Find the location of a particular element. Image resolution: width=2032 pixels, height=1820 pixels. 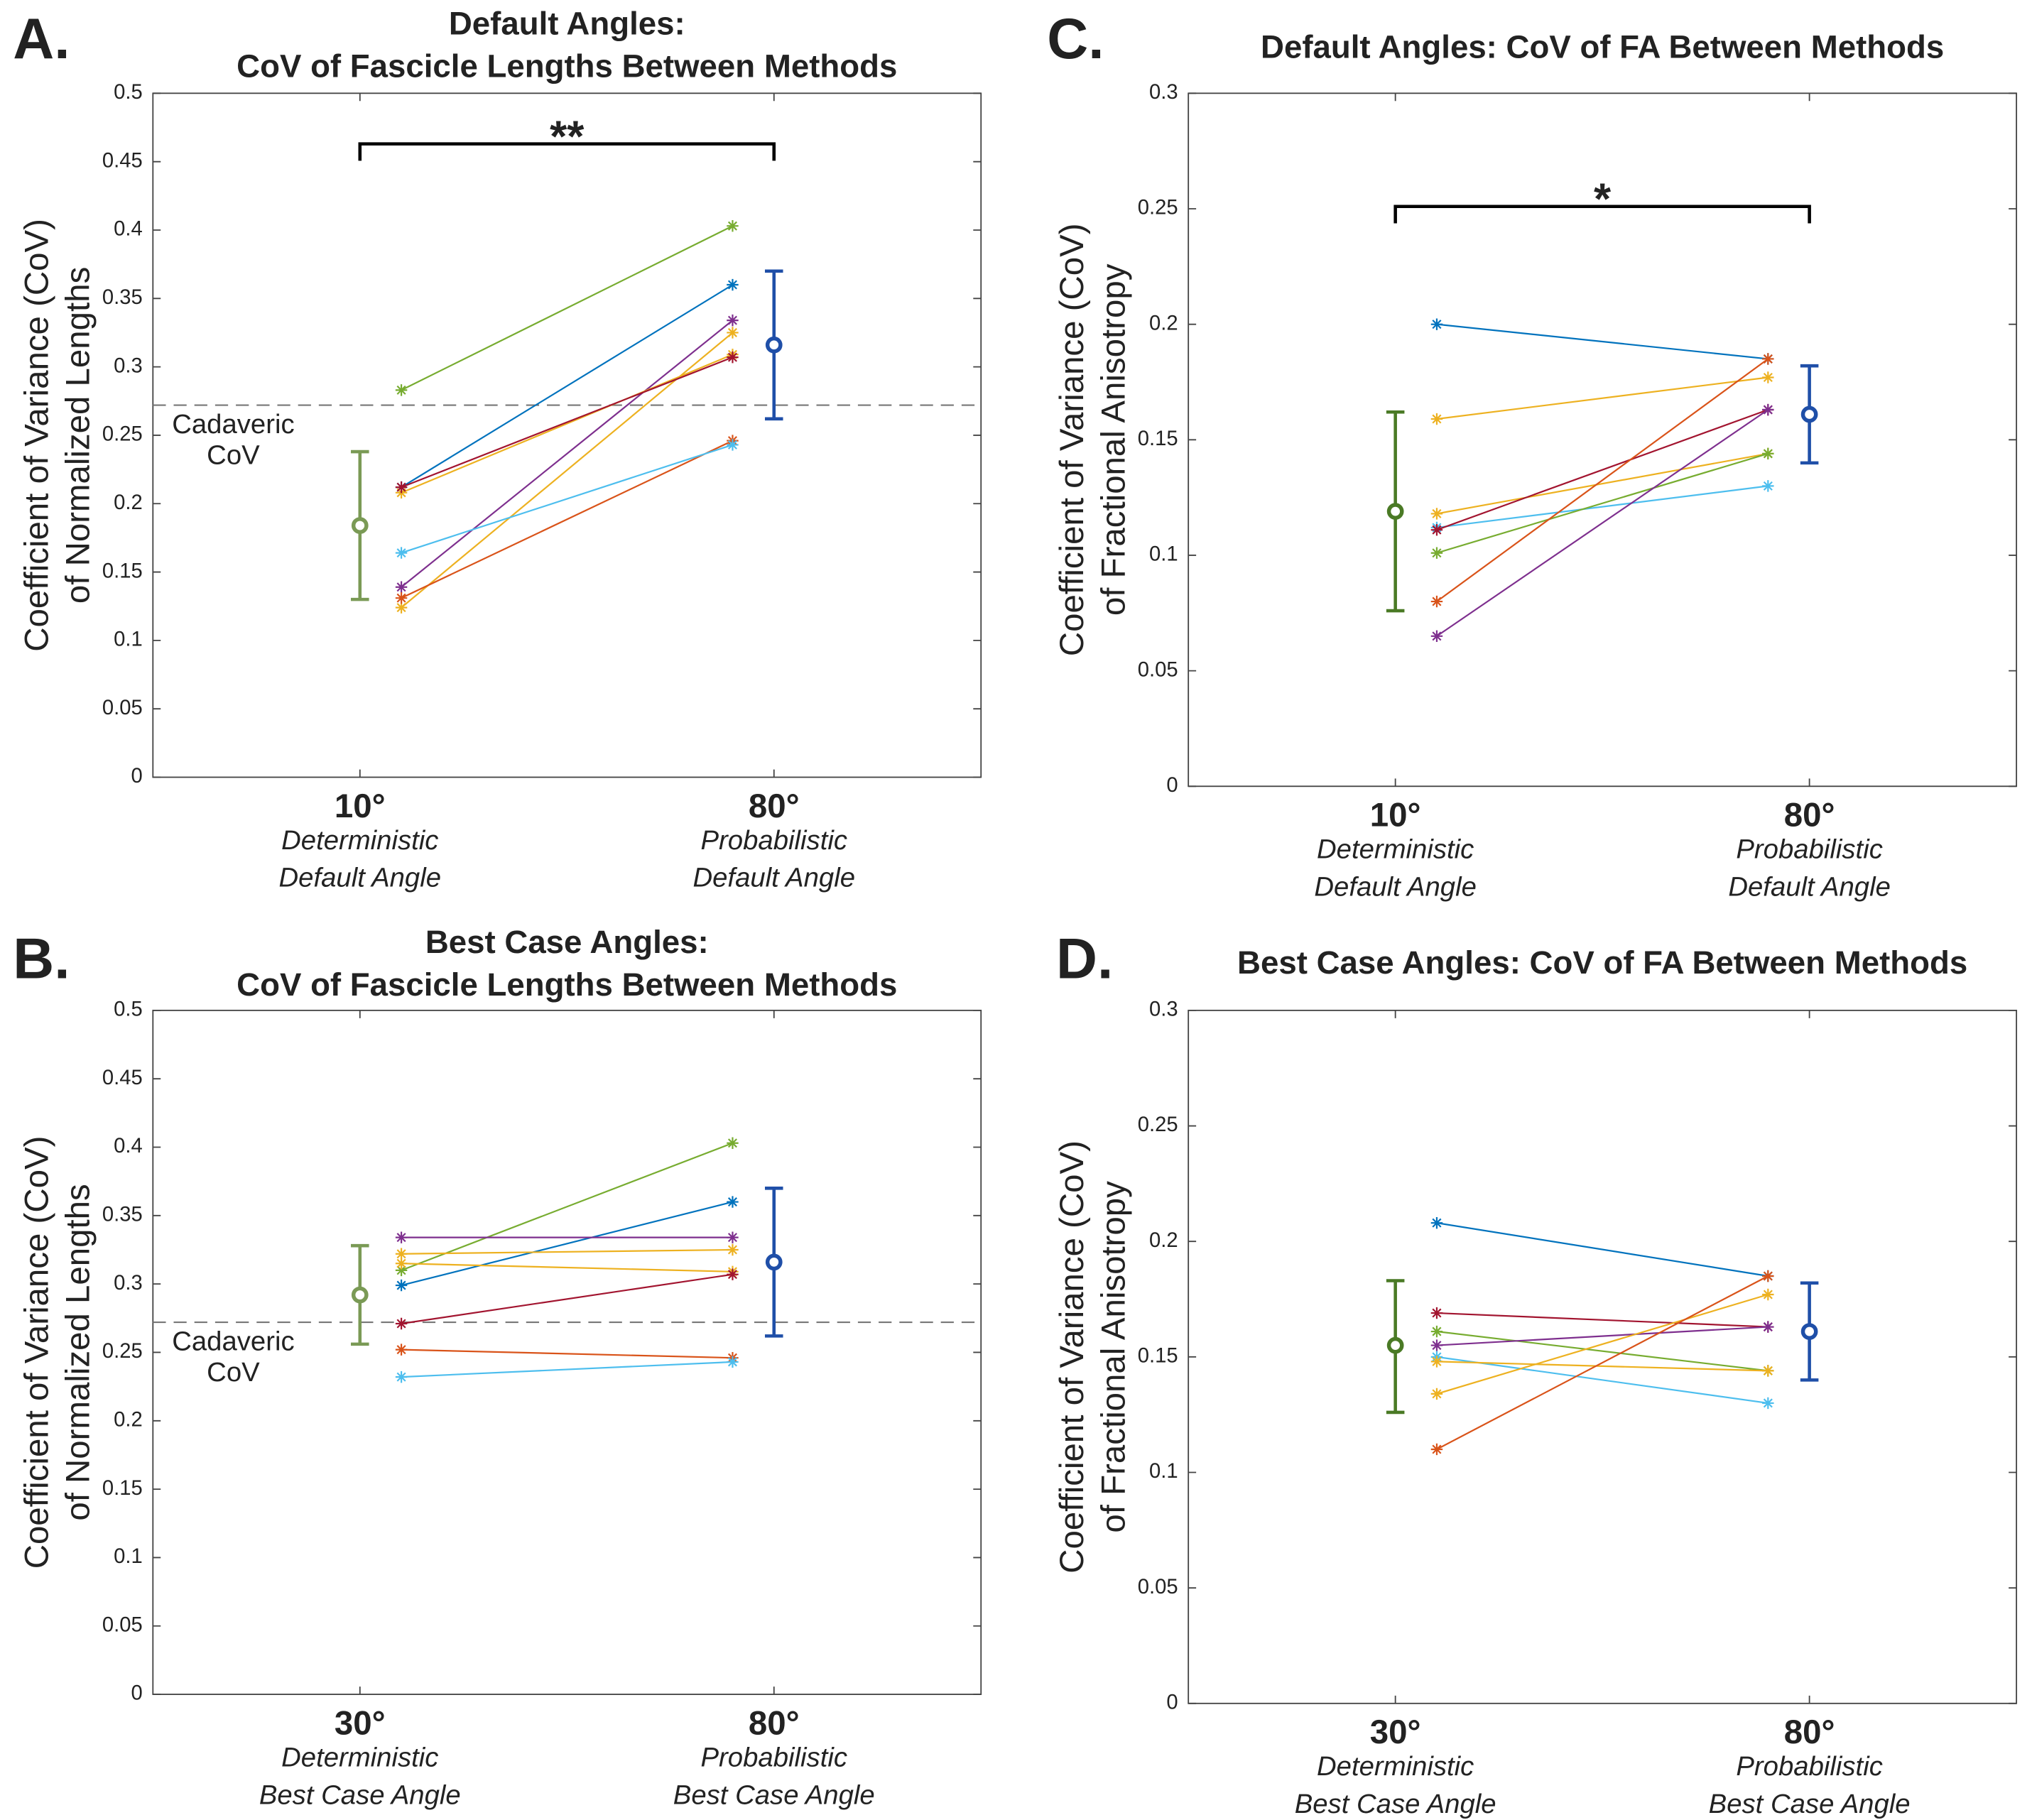

y-axis-label: of Fractional Anisotropy is located at coordinates (1114, 439).